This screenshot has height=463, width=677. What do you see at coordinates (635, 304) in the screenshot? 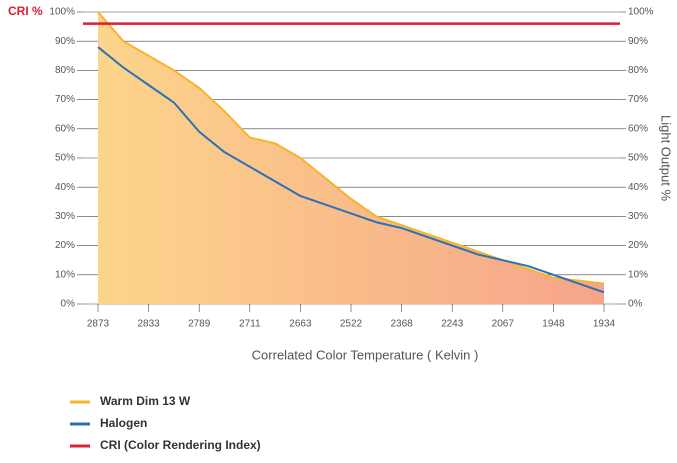
I see `y2-tick-label: 0%` at bounding box center [635, 304].